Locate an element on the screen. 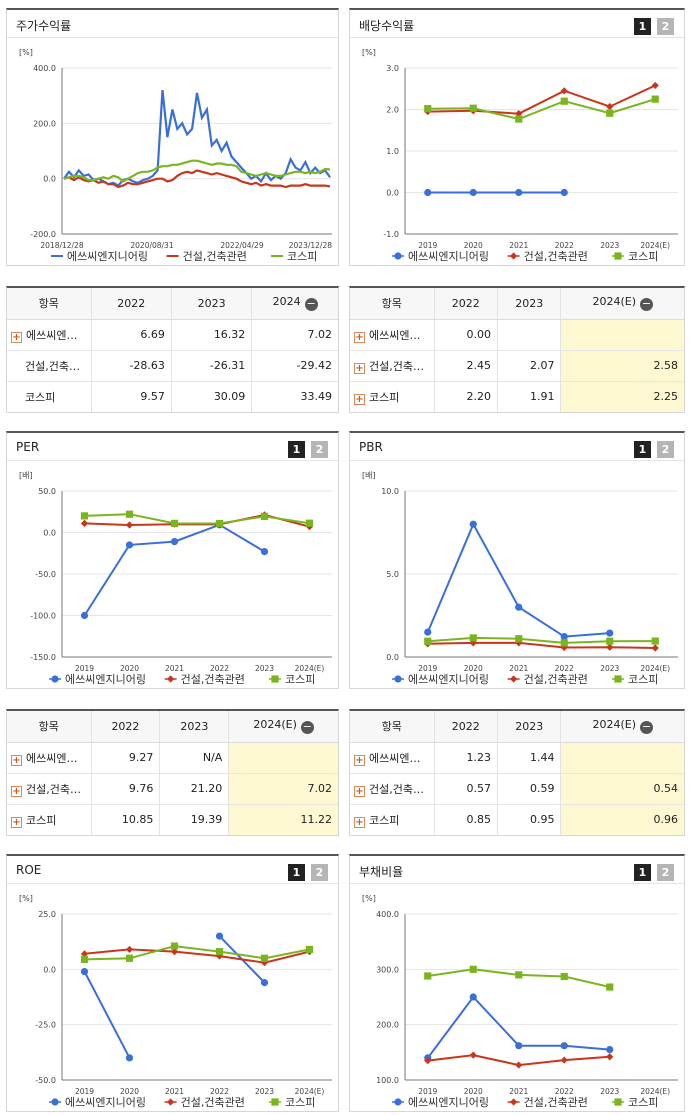 Image resolution: width=691 pixels, height=1115 pixels. cell: -26.31 is located at coordinates (211, 366).